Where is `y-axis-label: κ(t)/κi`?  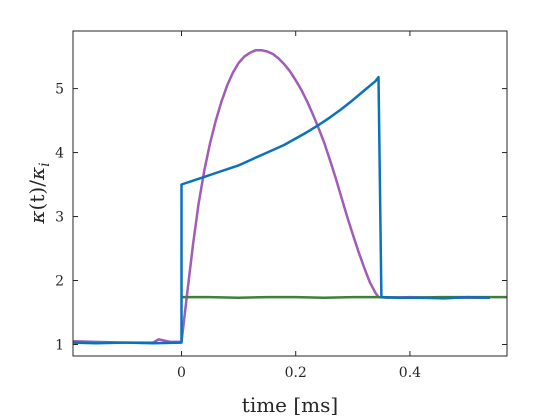 y-axis-label: κ(t)/κi is located at coordinates (39, 193).